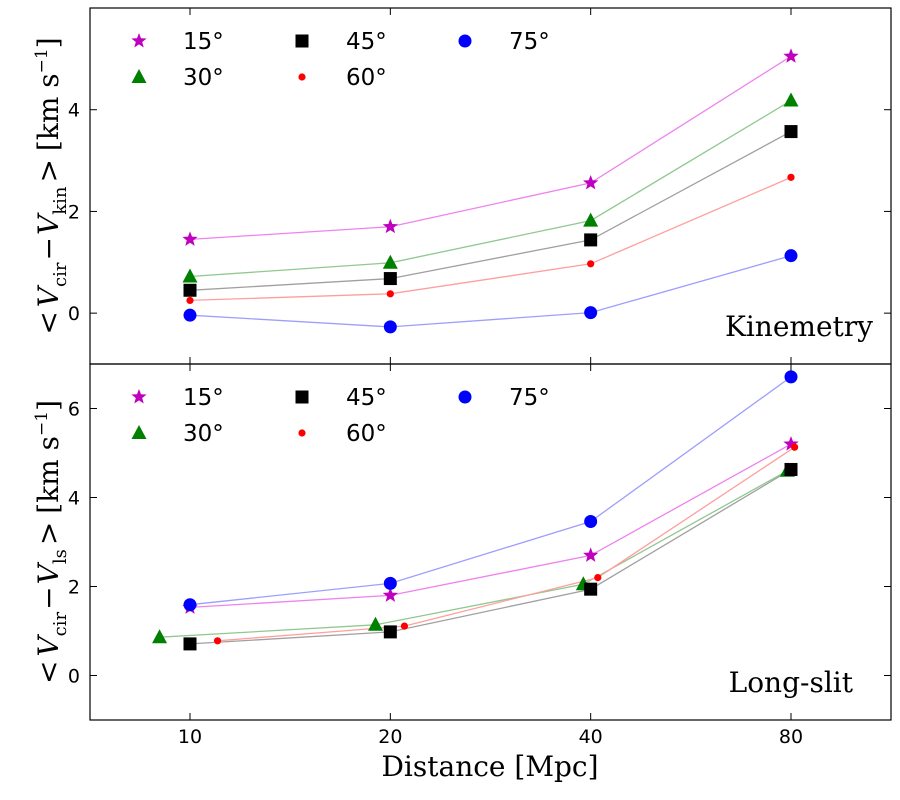  I want to click on long-slit-legend-label: 45°, so click(366, 398).